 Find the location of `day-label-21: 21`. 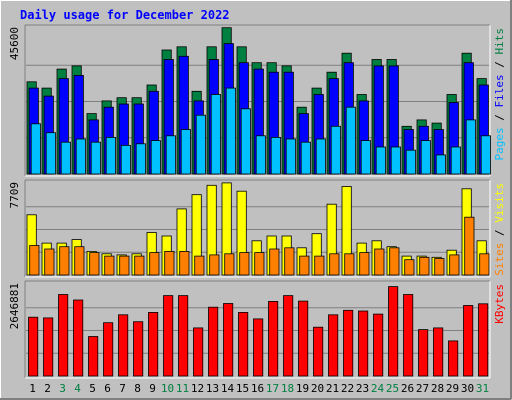

day-label-21: 21 is located at coordinates (332, 388).